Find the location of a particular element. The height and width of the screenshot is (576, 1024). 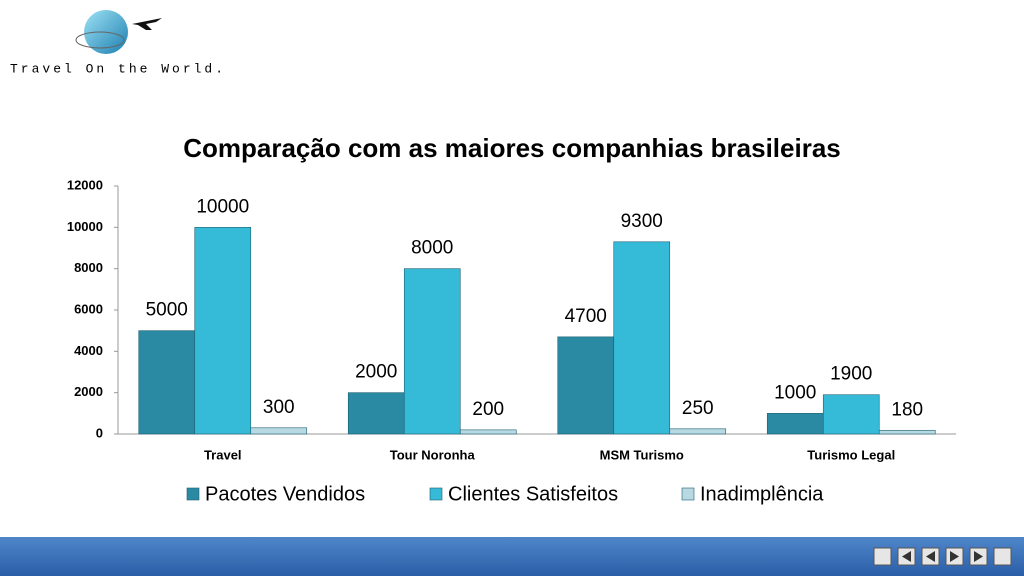

value-label: 10000 is located at coordinates (222, 206).